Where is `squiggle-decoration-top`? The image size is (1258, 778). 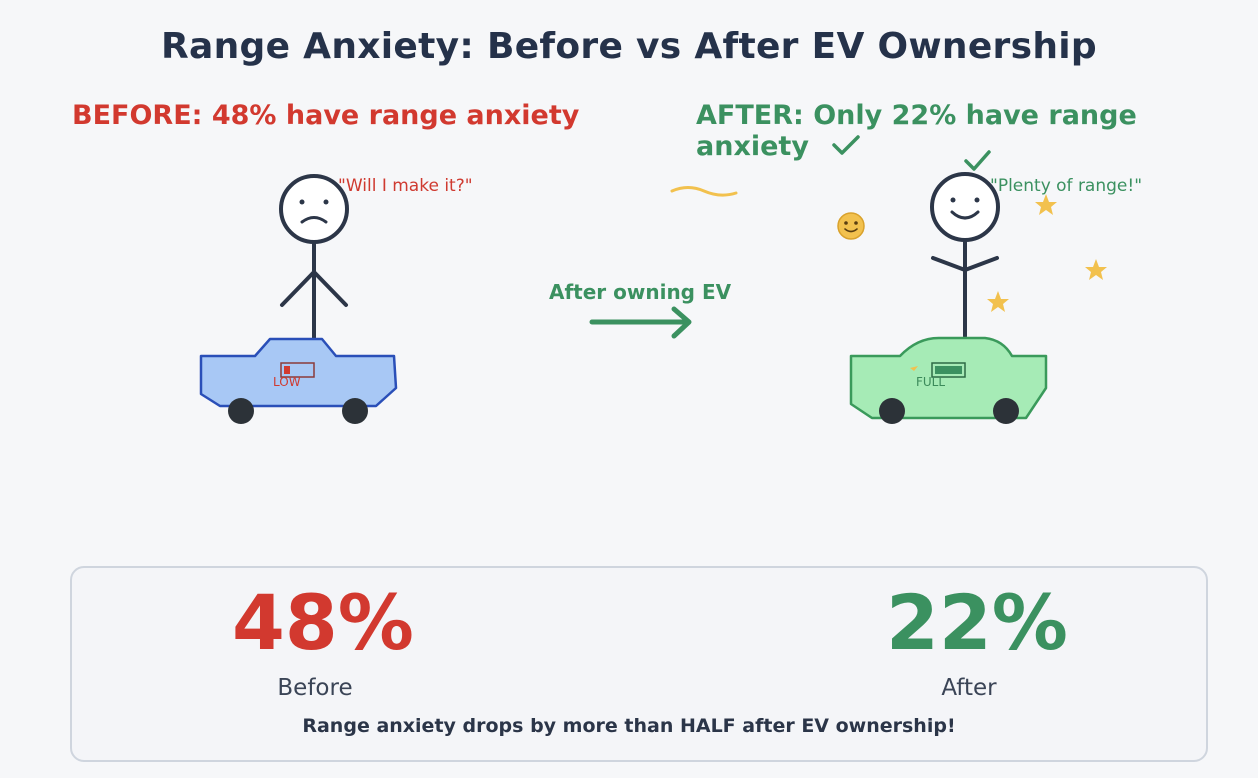
squiggle-decoration-top is located at coordinates (704, 191).